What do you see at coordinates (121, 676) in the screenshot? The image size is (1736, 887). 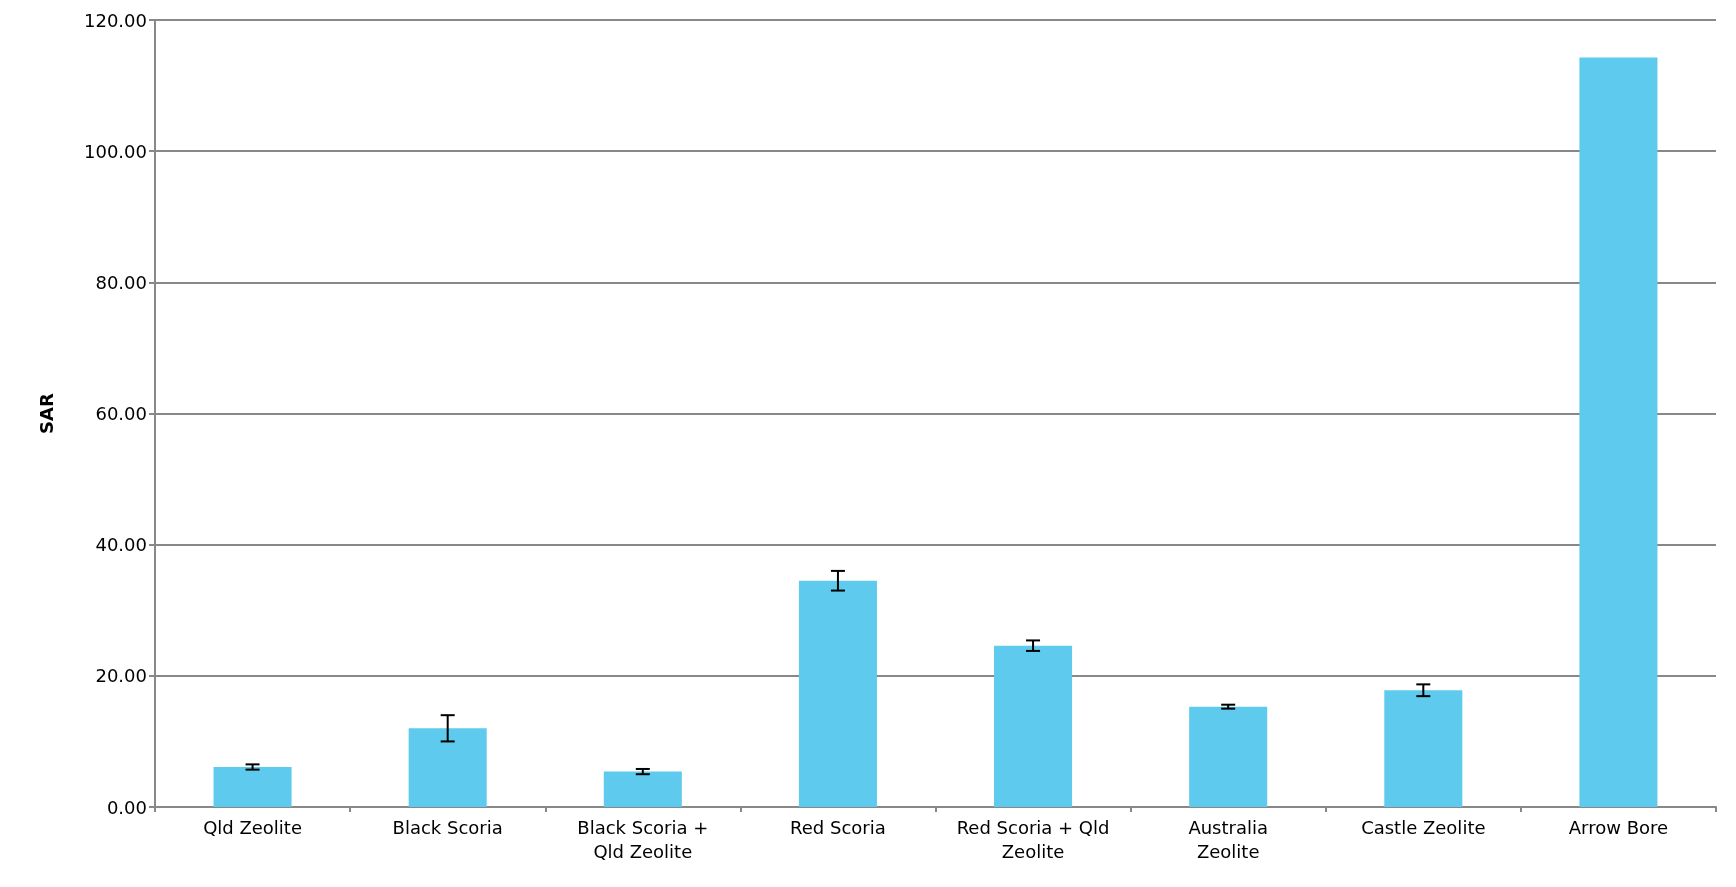 I see `y-tick-label: 20.00` at bounding box center [121, 676].